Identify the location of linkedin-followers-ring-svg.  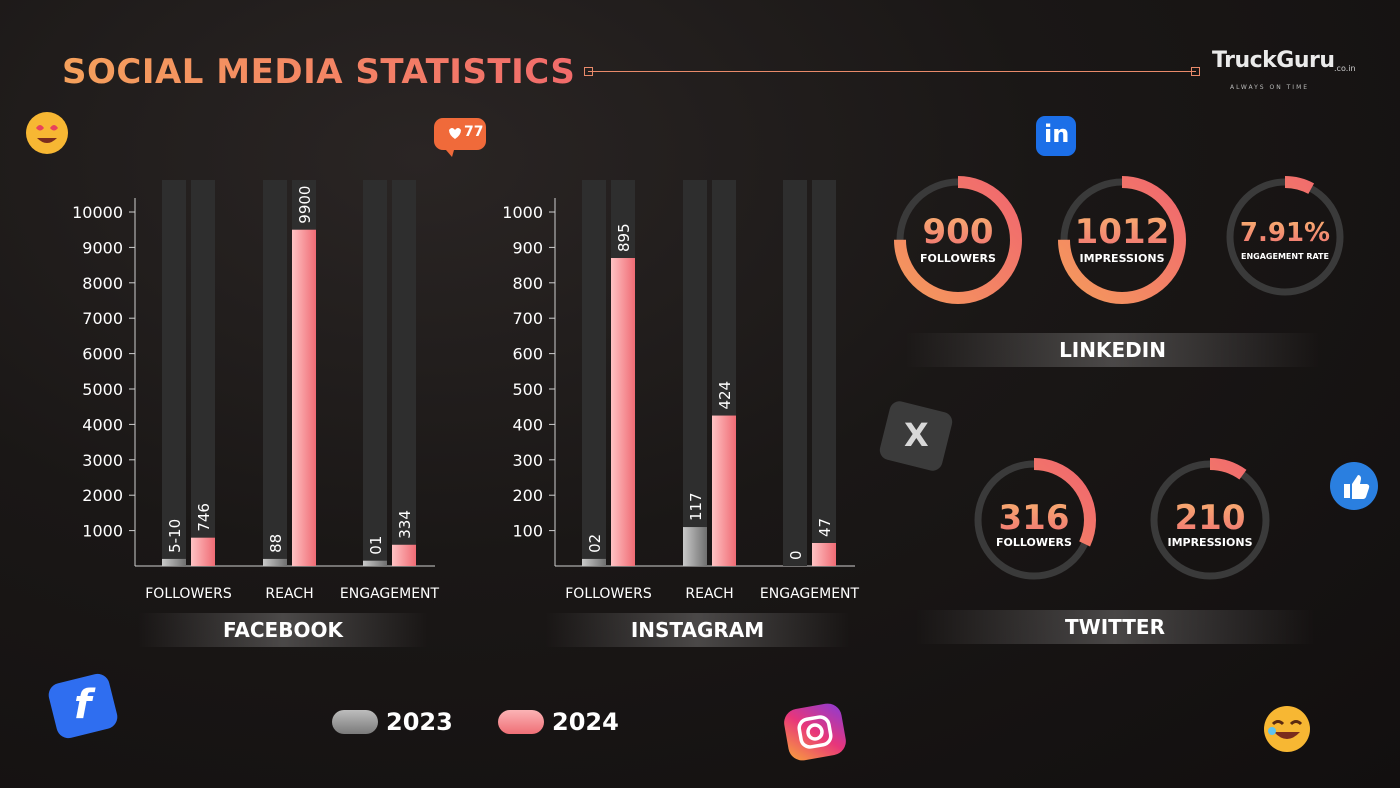
(958, 240).